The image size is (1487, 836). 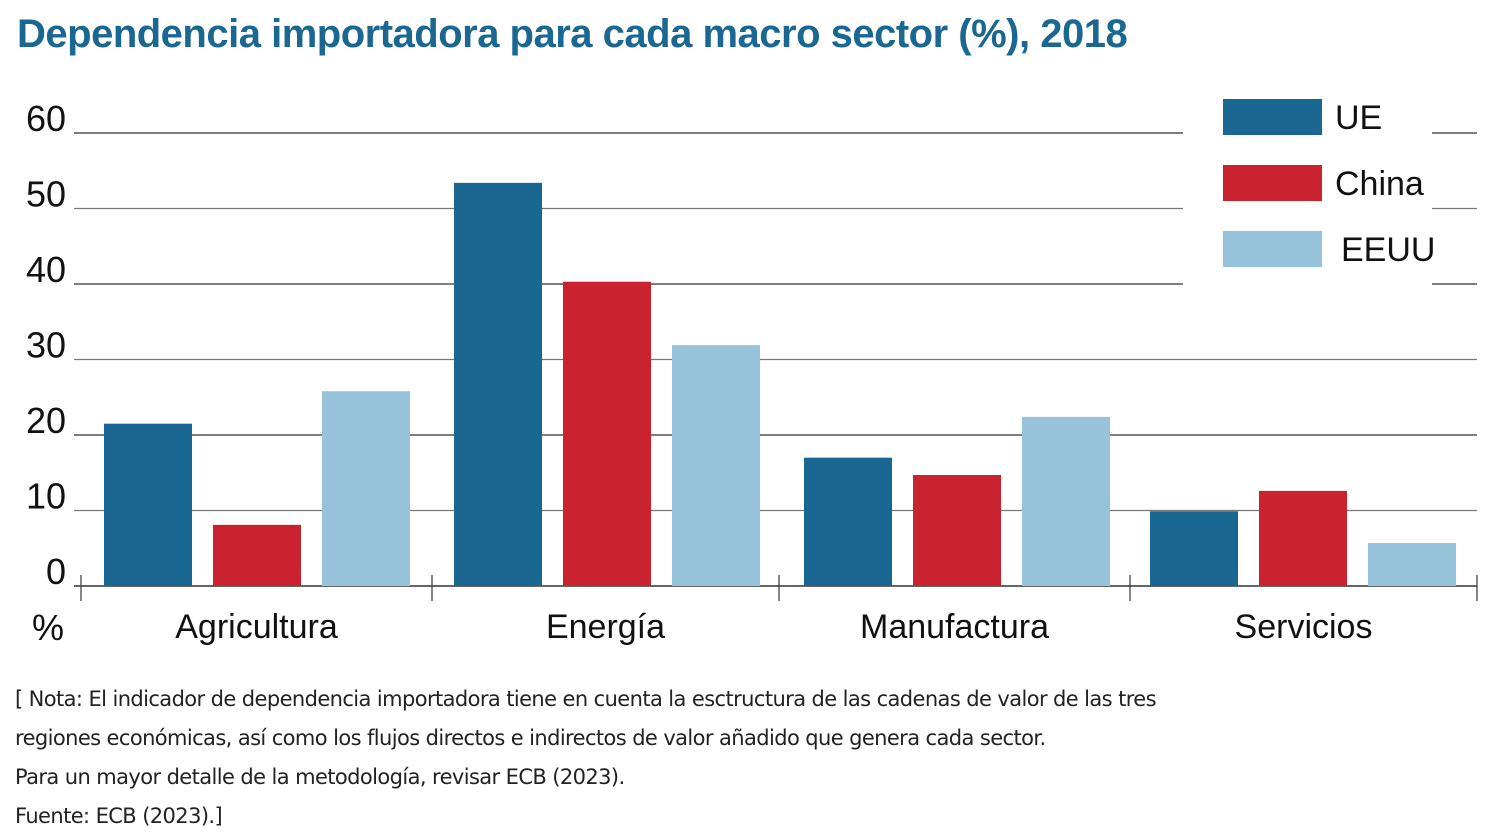 What do you see at coordinates (1412, 564) in the screenshot?
I see `bar-eeuu-servicios` at bounding box center [1412, 564].